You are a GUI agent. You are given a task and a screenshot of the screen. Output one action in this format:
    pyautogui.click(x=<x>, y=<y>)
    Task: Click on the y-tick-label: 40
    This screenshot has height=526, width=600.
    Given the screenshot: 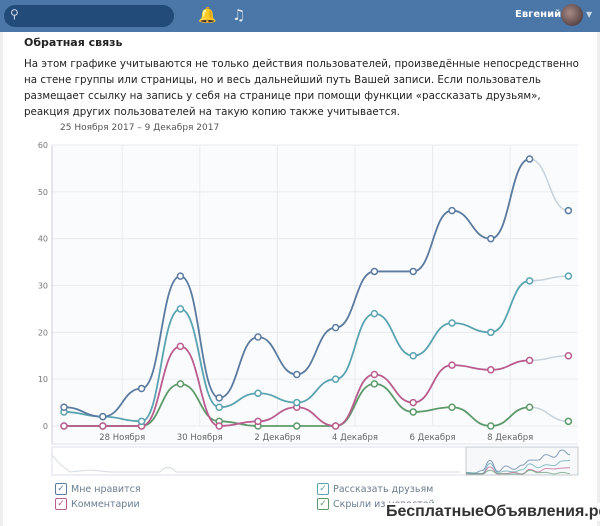 What is the action you would take?
    pyautogui.click(x=43, y=239)
    